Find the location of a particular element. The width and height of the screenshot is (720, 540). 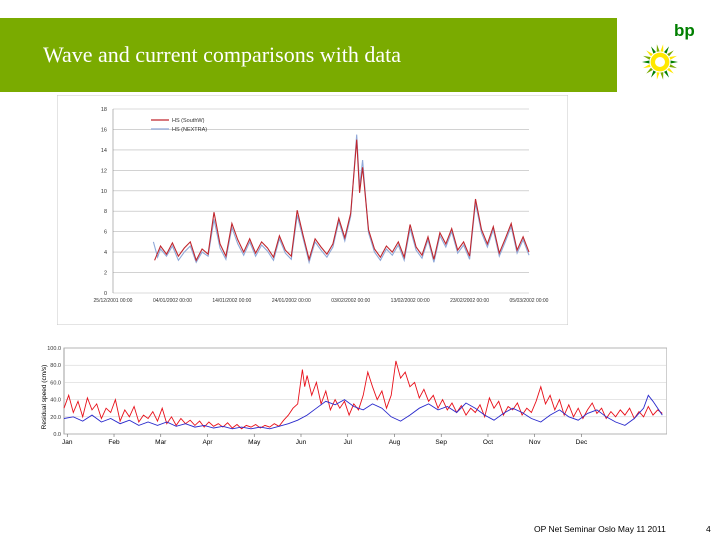

chart2-y-tick-label: 0.0 is located at coordinates (57, 435).